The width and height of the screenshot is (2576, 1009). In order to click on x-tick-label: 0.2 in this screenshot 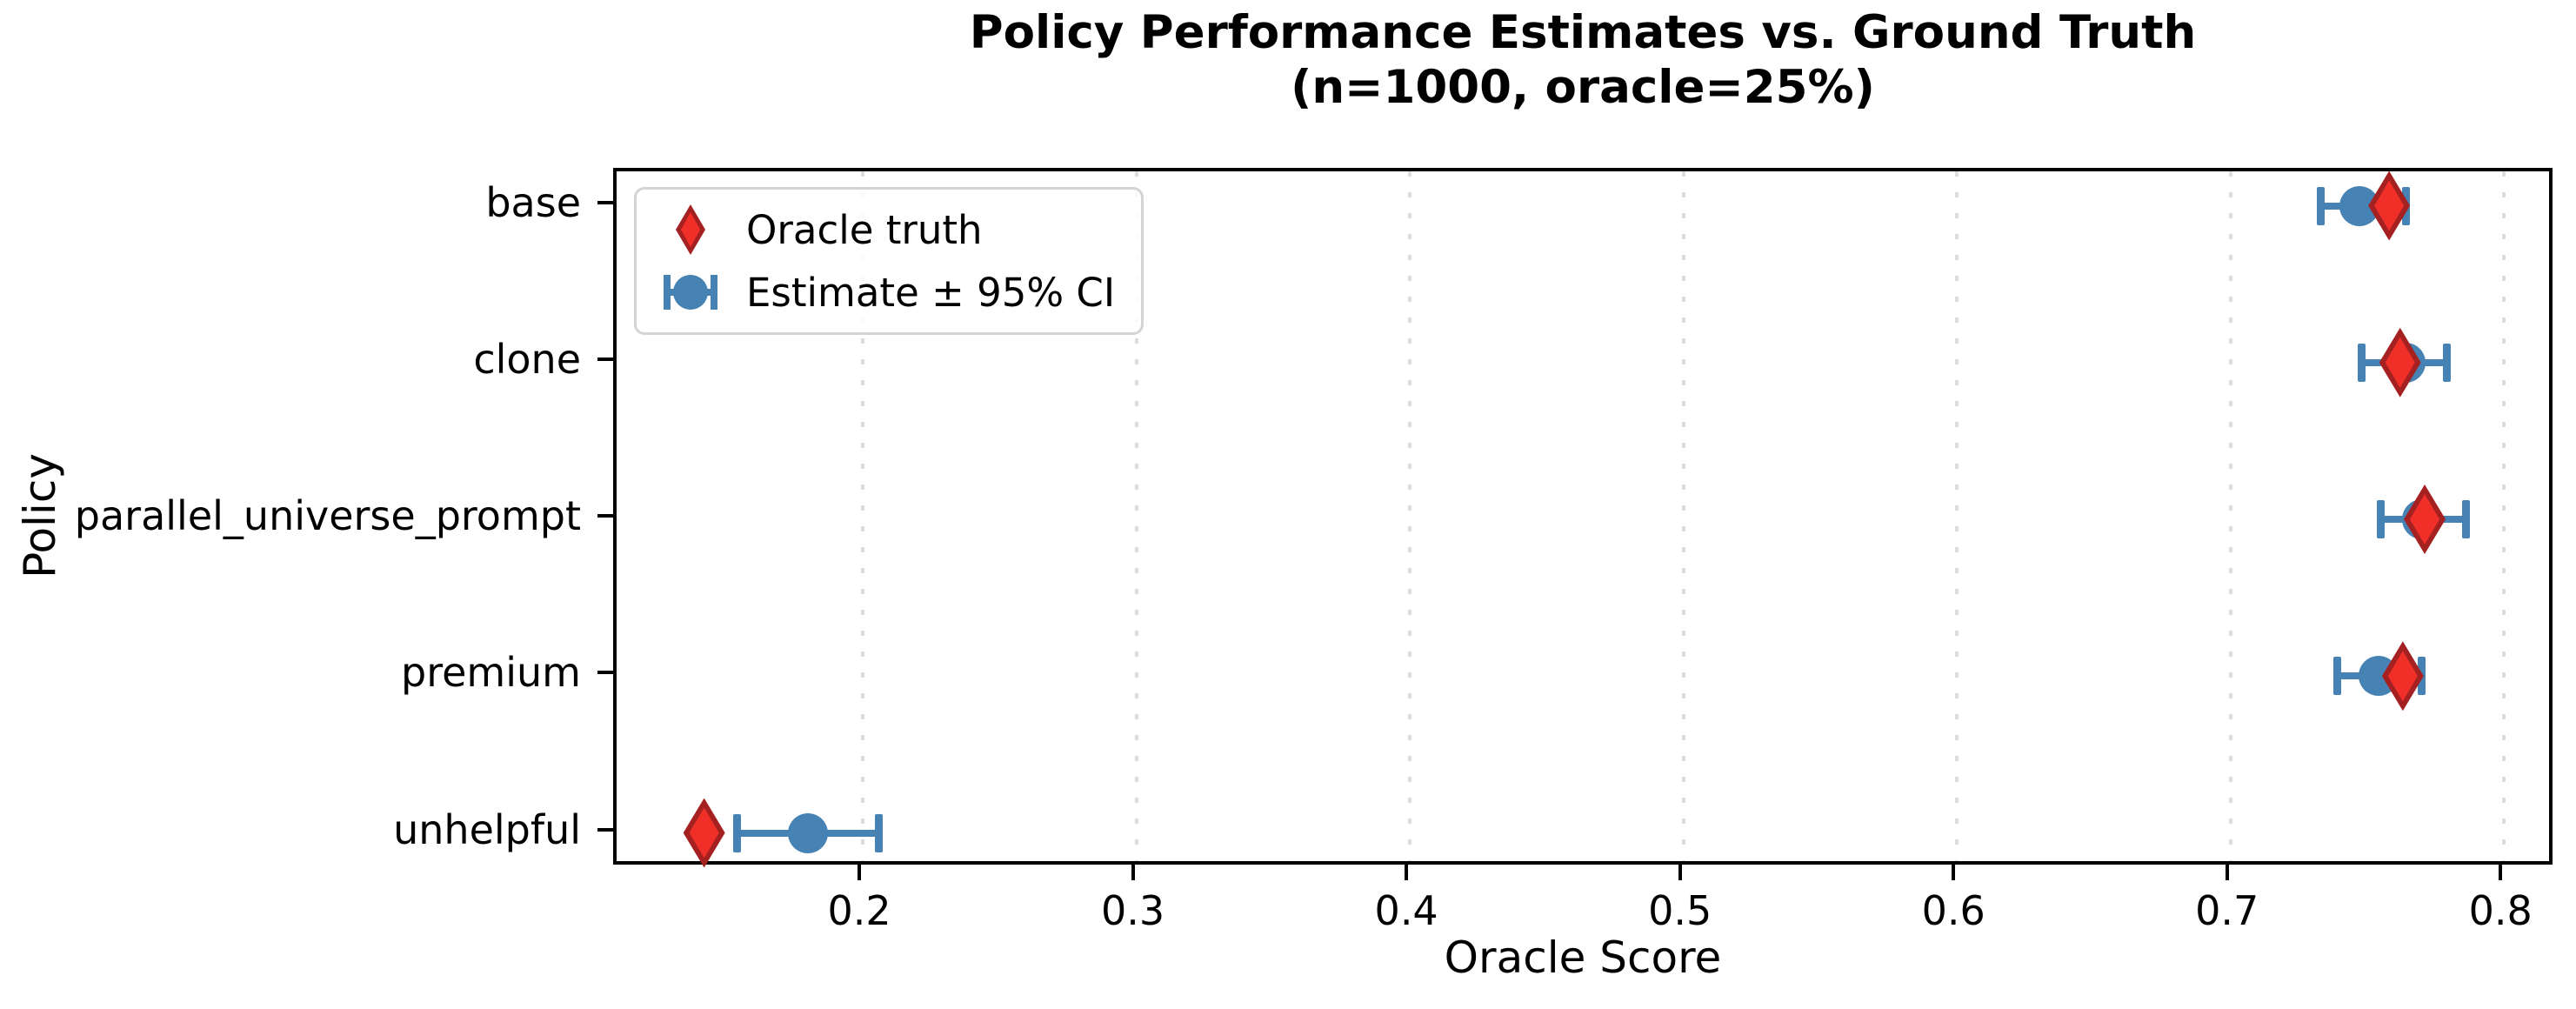, I will do `click(859, 910)`.